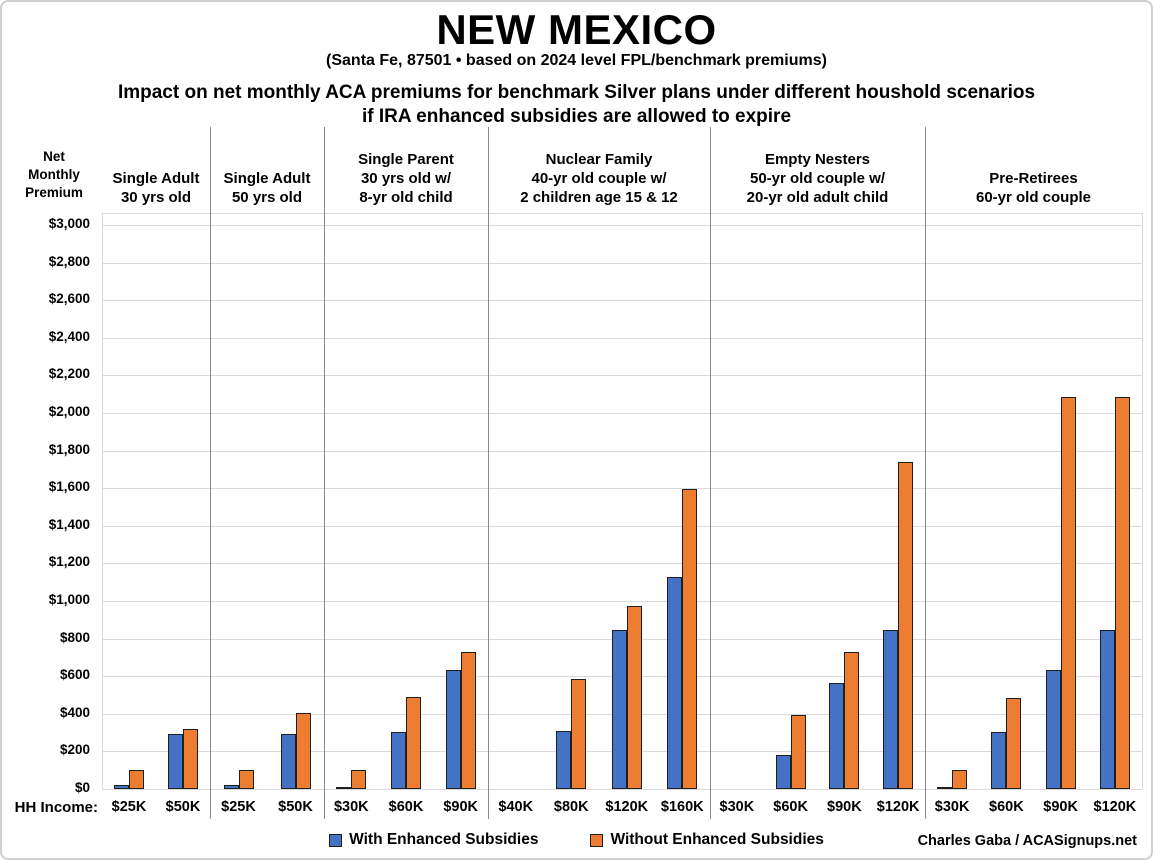  I want to click on y-tick-label: $400, so click(74, 712).